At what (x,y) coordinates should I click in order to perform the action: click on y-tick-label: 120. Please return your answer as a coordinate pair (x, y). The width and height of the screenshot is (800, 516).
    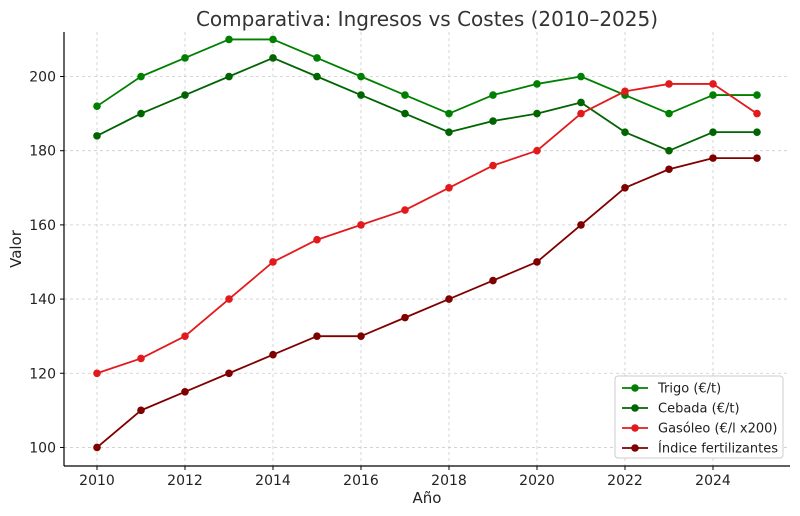
    Looking at the image, I should click on (42, 374).